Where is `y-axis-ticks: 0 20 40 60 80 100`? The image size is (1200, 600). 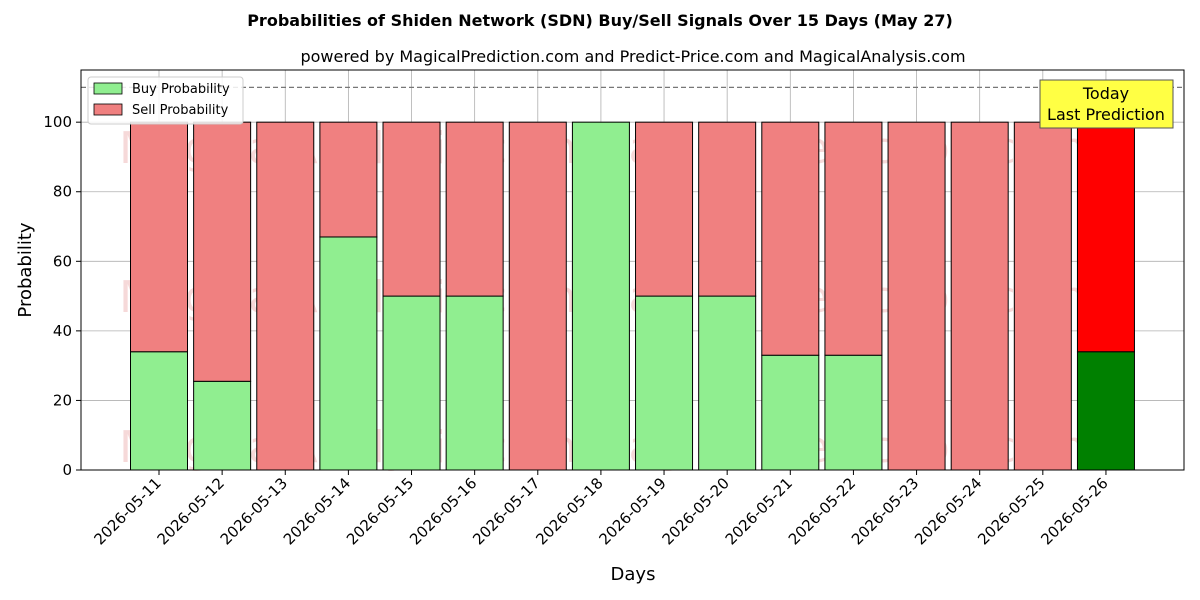 y-axis-ticks: 0 20 40 60 80 100 is located at coordinates (62, 296).